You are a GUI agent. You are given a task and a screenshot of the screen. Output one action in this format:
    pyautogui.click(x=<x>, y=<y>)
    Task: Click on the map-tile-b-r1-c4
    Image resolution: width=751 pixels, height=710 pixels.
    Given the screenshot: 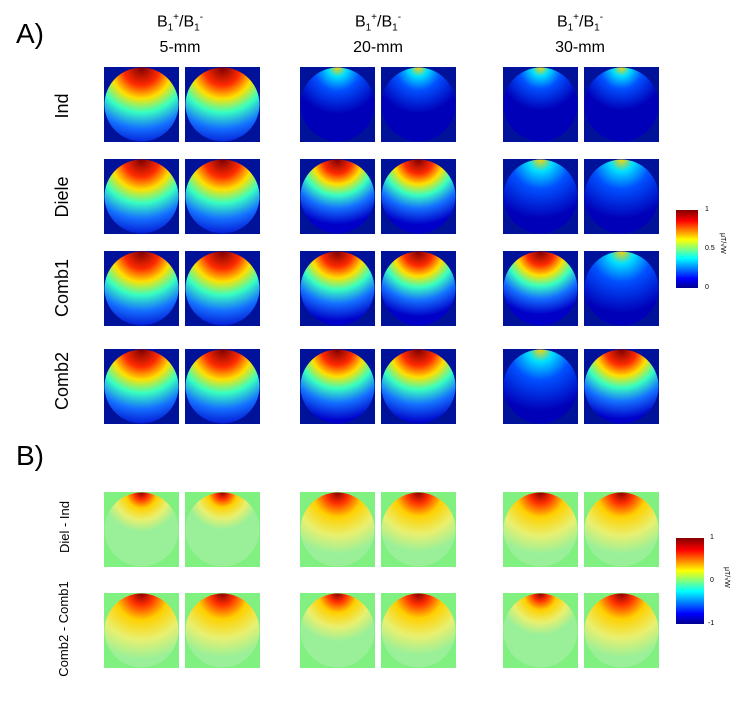 What is the action you would take?
    pyautogui.click(x=418, y=529)
    